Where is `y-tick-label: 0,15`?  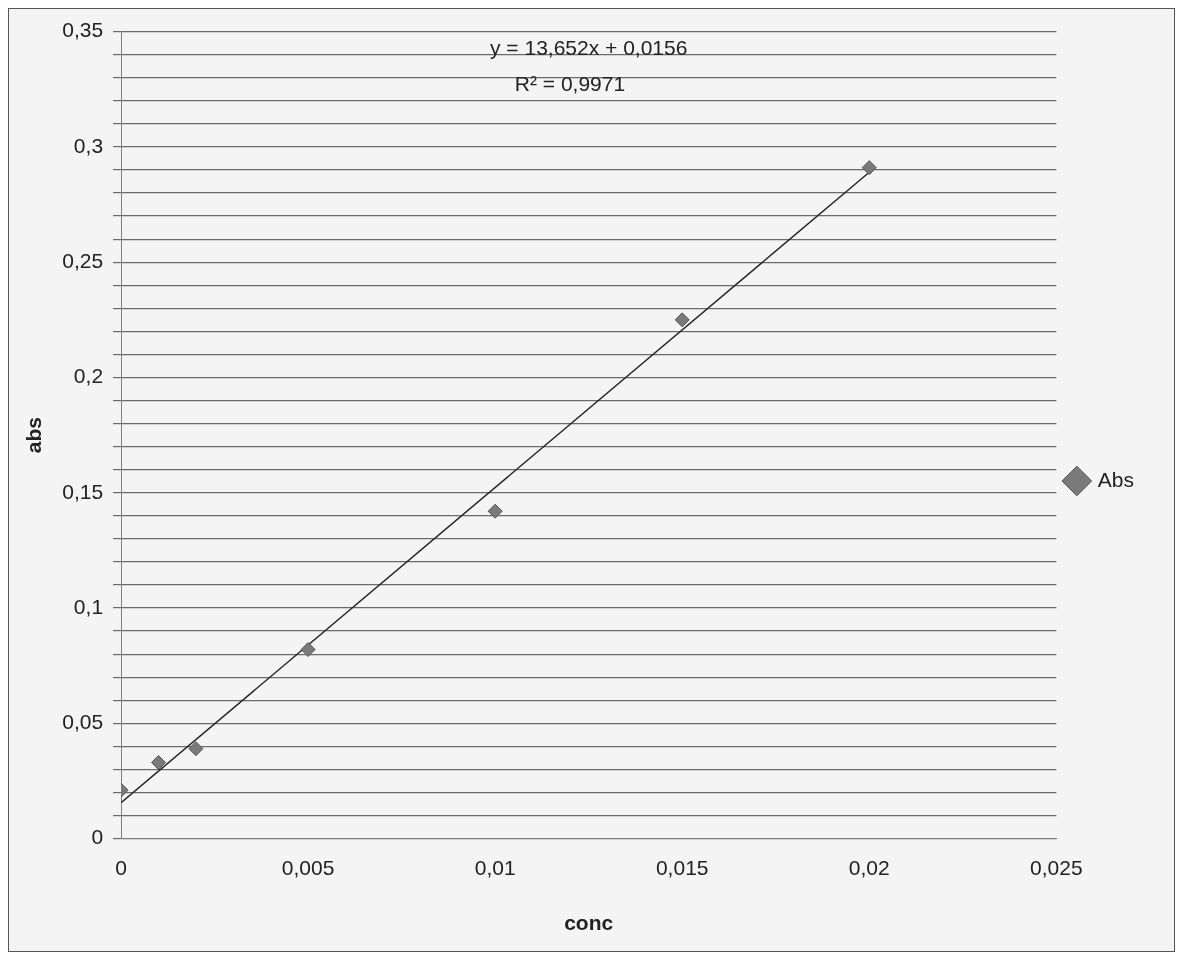
y-tick-label: 0,15 is located at coordinates (83, 491).